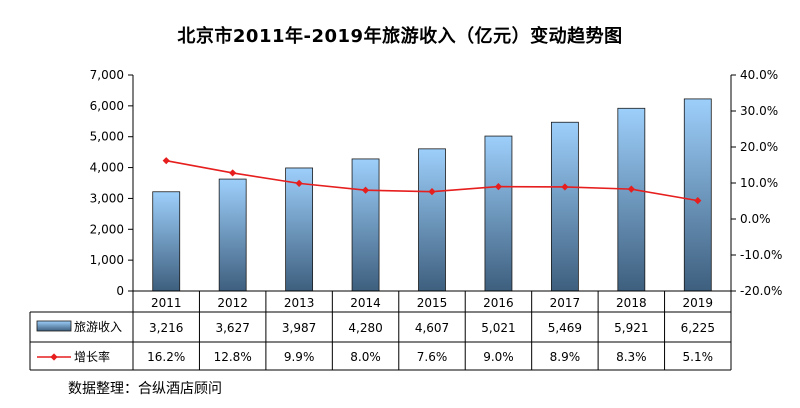 The image size is (800, 408). Describe the element at coordinates (498, 303) in the screenshot. I see `x-tick-label: 2016` at that location.